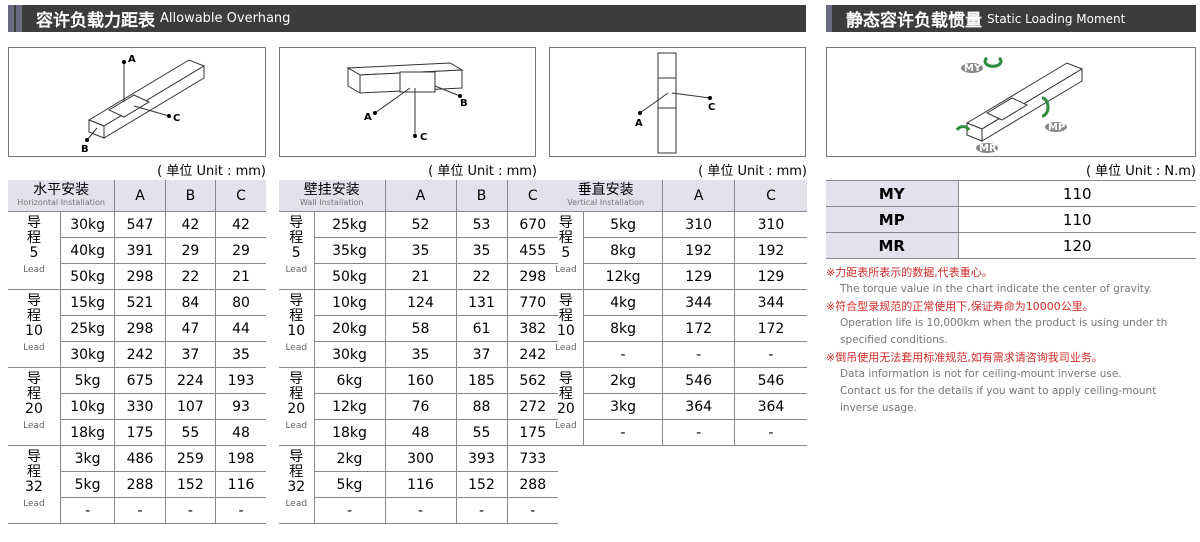  Describe the element at coordinates (482, 406) in the screenshot. I see `value-cell: 88` at that location.